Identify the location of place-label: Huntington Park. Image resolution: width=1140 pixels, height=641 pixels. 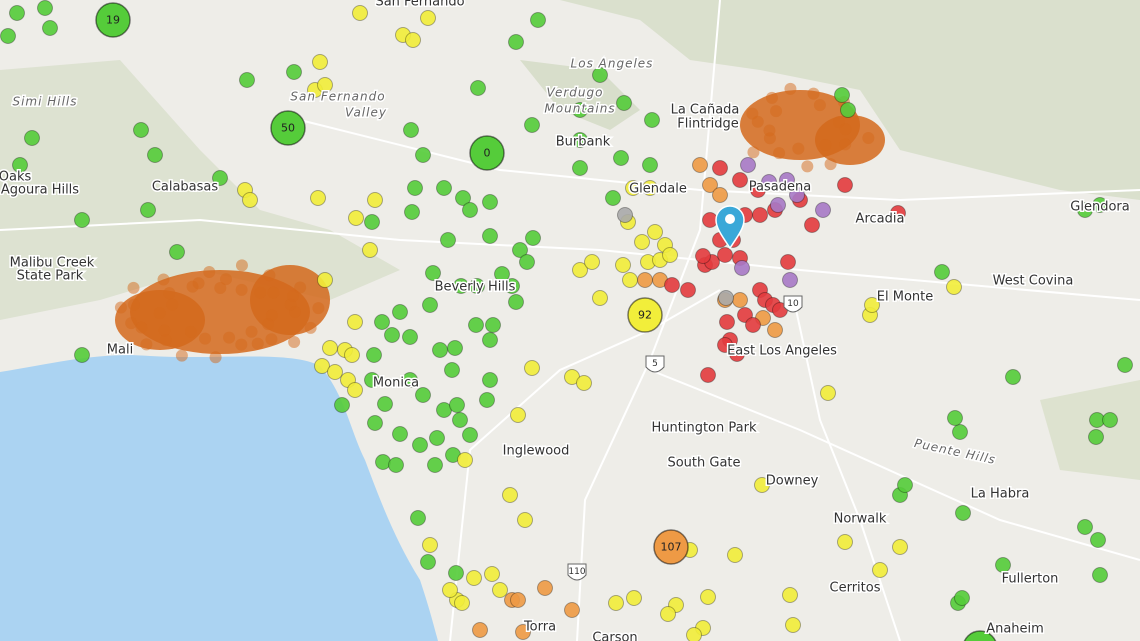
(704, 428).